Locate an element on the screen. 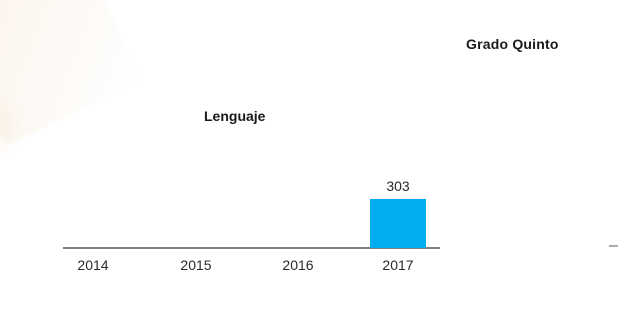 The width and height of the screenshot is (618, 332). x-tick-label-2014: 2014 is located at coordinates (92, 265).